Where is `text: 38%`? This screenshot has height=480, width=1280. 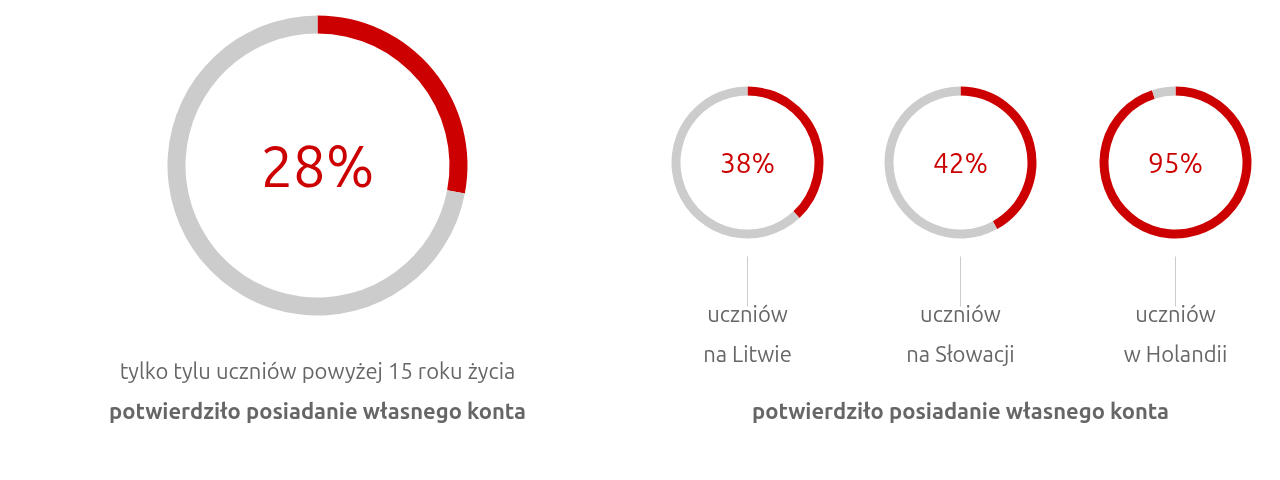 text: 38% is located at coordinates (747, 162).